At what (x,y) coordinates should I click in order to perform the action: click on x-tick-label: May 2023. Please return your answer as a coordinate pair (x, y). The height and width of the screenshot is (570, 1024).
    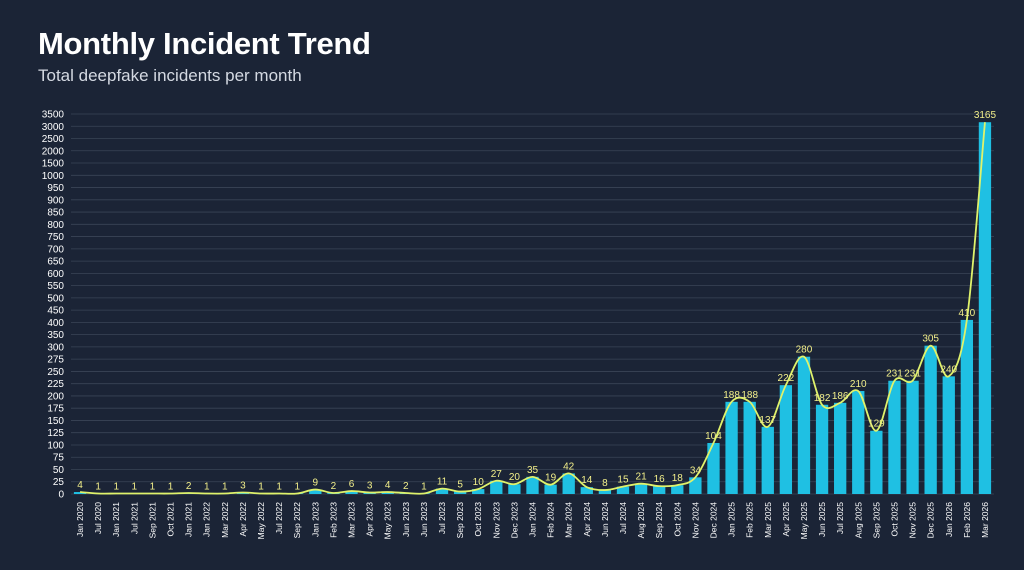
    Looking at the image, I should click on (388, 521).